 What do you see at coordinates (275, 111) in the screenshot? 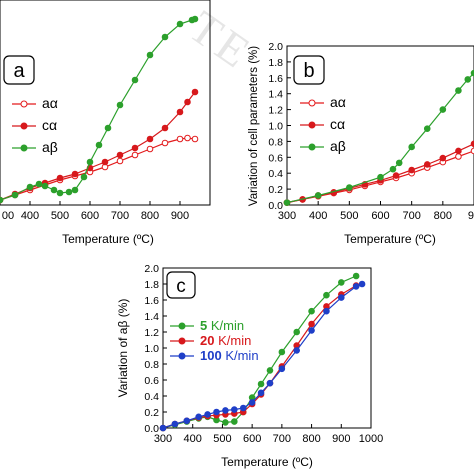
I see `y-tick-label: 1.2` at bounding box center [275, 111].